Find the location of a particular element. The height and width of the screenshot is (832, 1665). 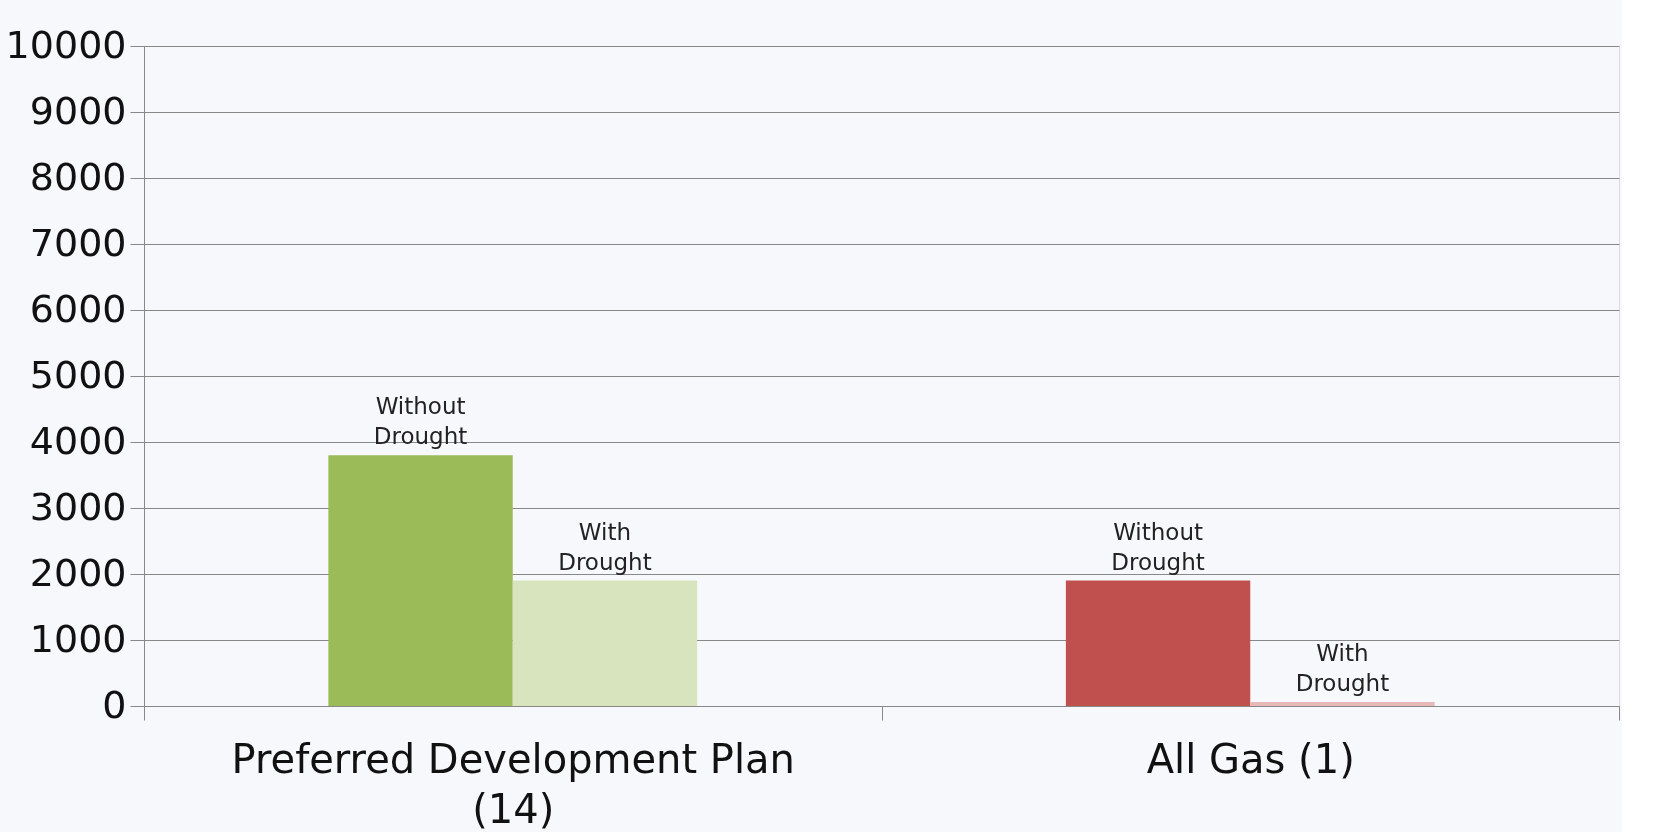

x-tick-label: Preferred Development Plan (14) is located at coordinates (513, 783).